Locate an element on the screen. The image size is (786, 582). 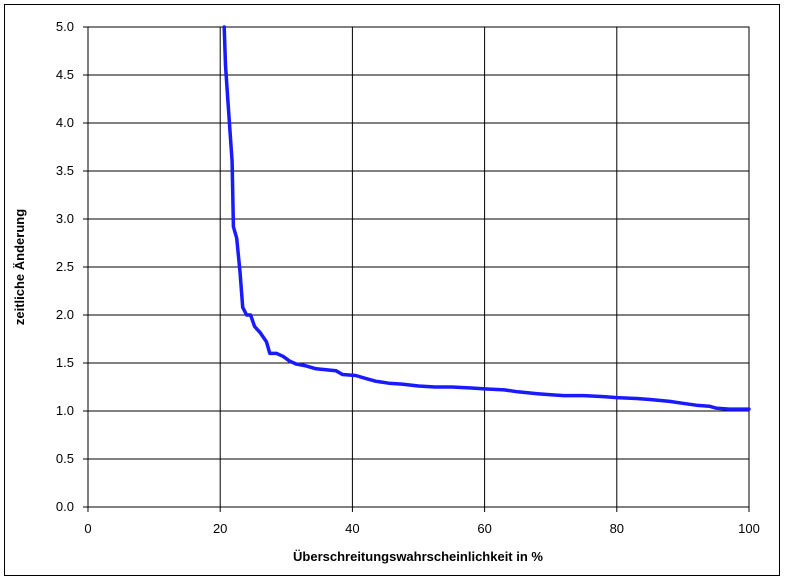
y-tick-label: 2.5 is located at coordinates (65, 266).